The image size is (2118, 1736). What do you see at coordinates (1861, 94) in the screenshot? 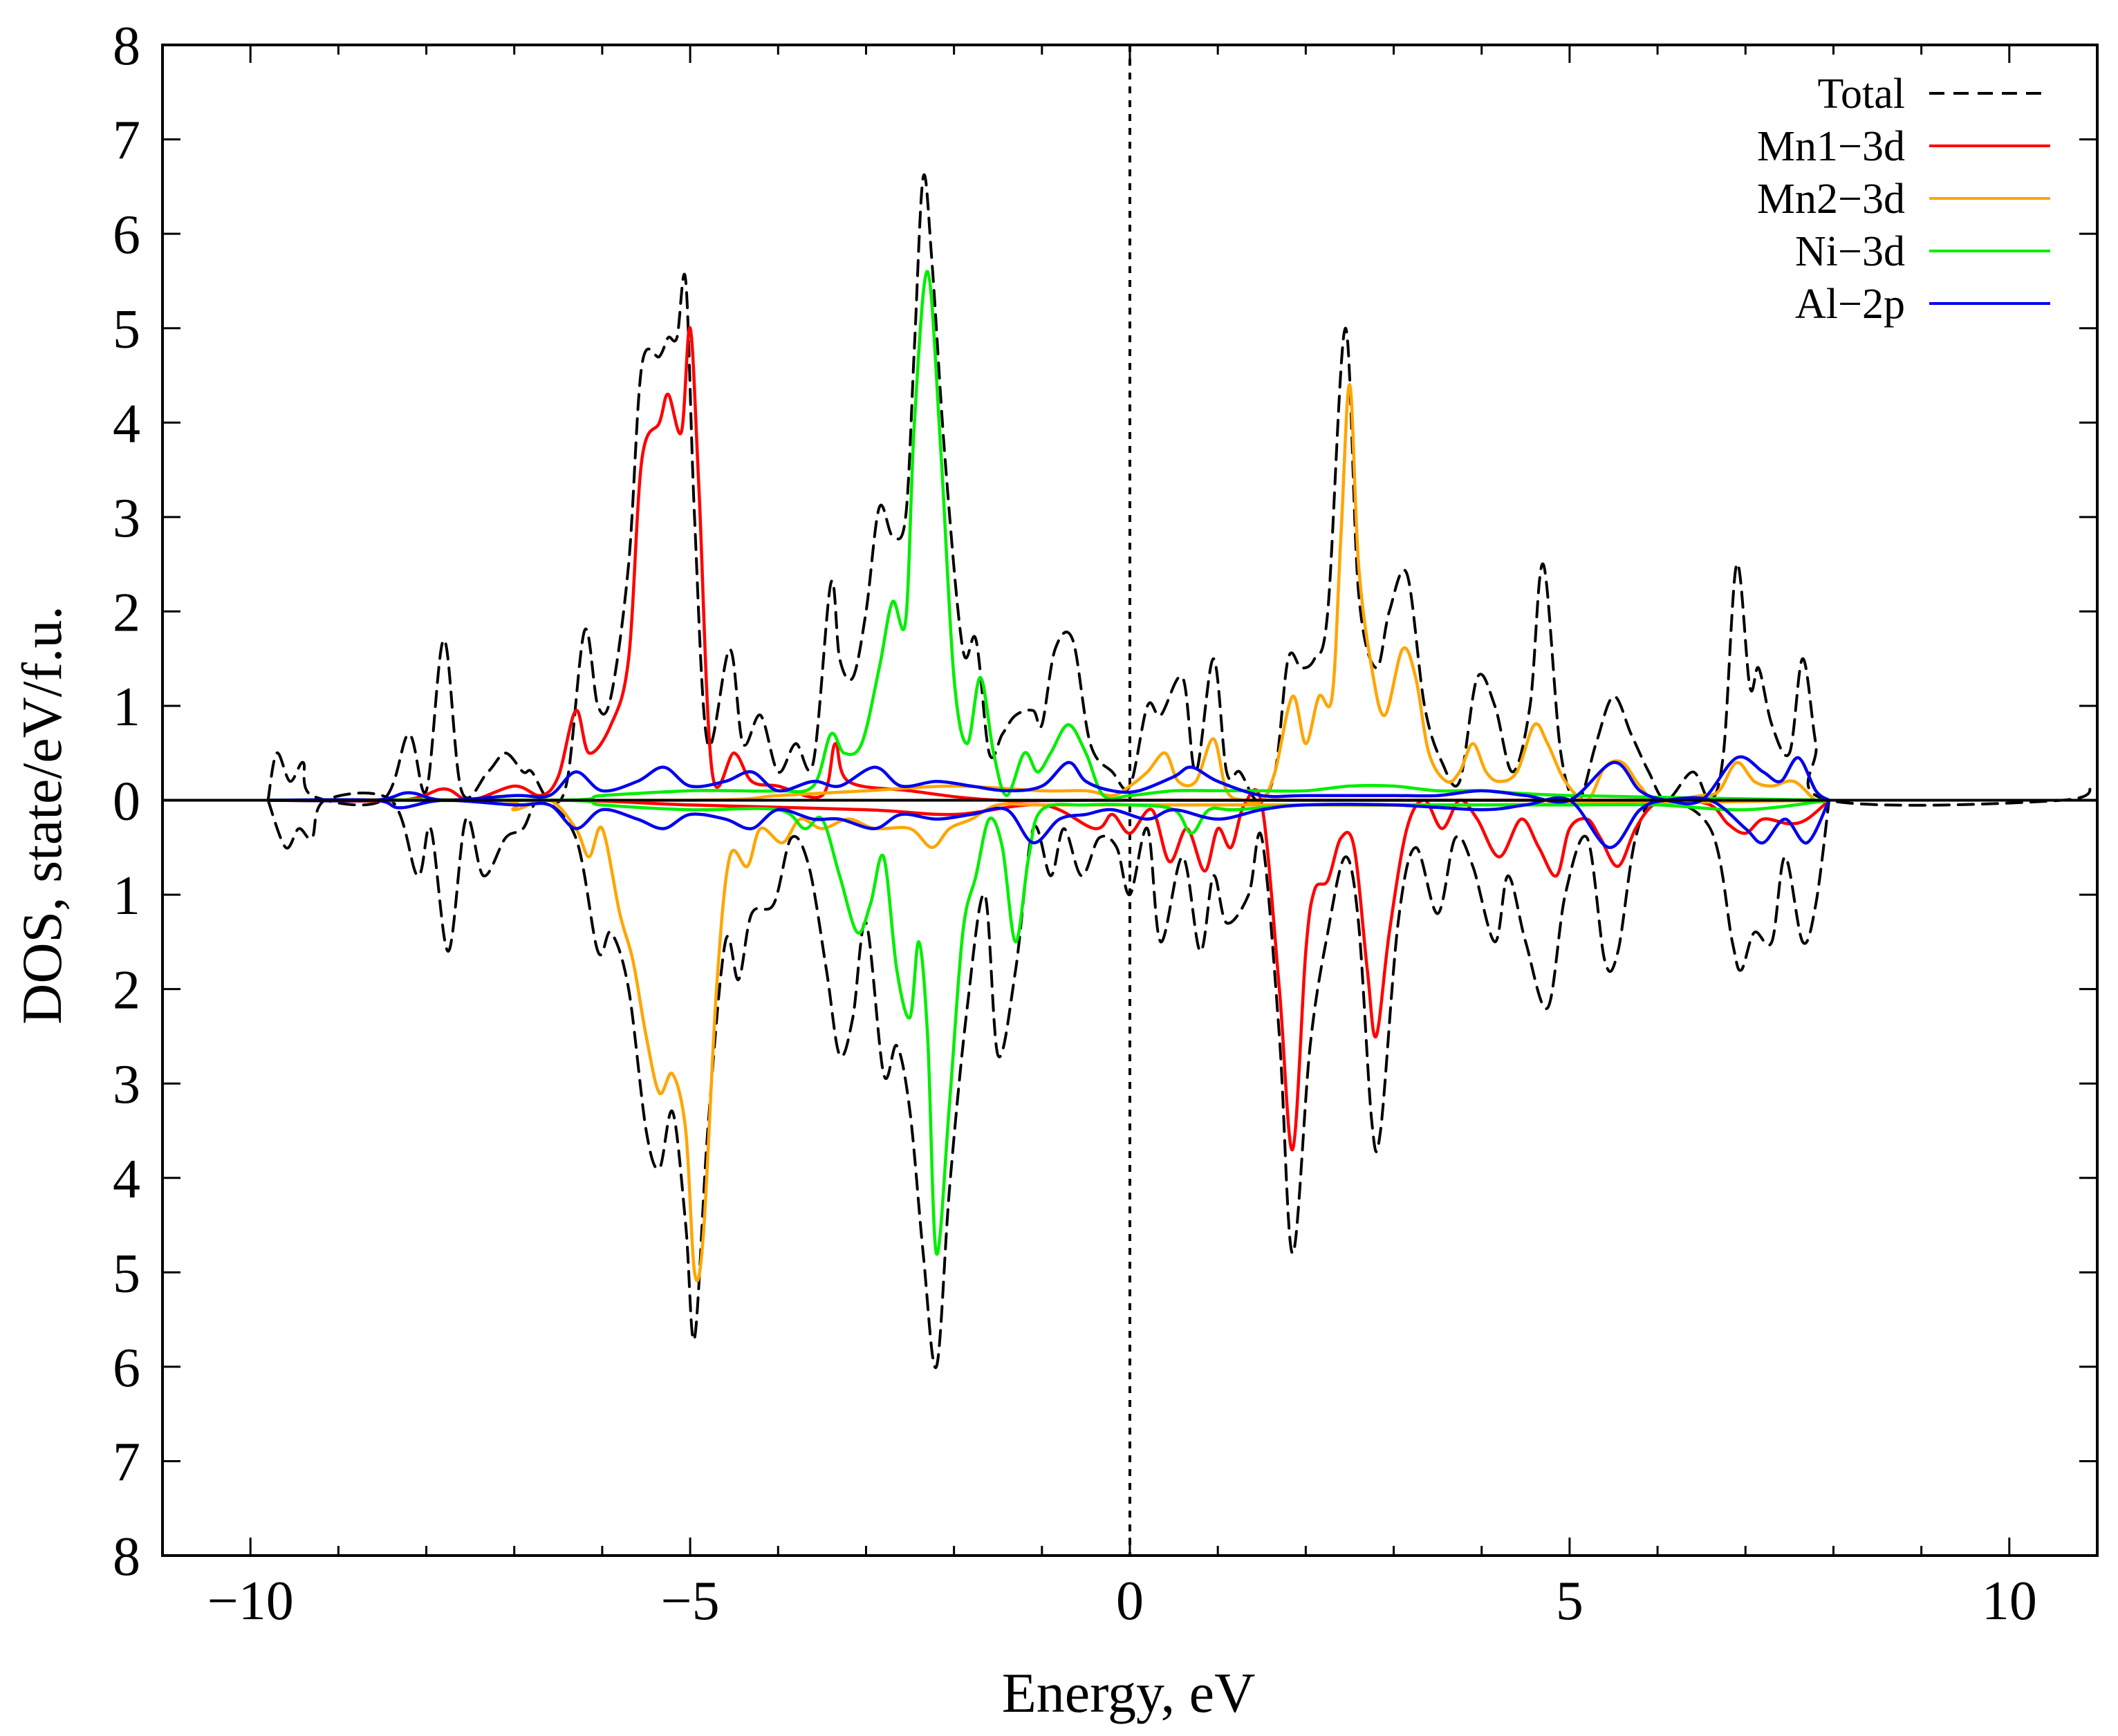
I see `legend-label: Total` at bounding box center [1861, 94].